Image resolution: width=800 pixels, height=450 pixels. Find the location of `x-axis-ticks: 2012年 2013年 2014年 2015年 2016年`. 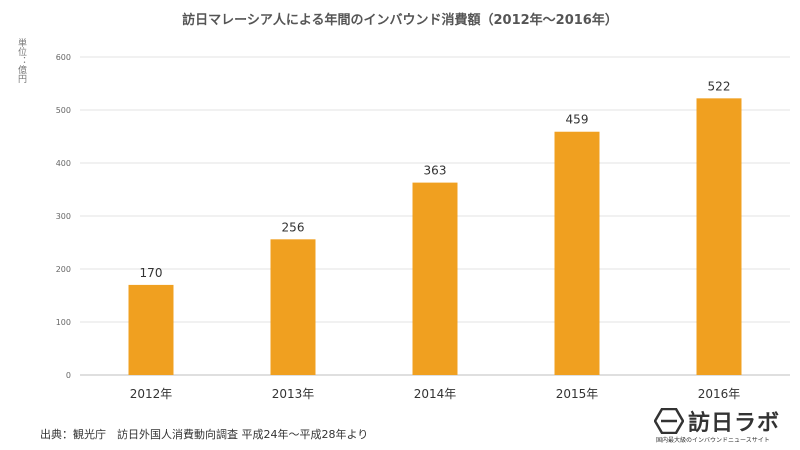

x-axis-ticks: 2012年 2013年 2014年 2015年 2016年 is located at coordinates (435, 394).